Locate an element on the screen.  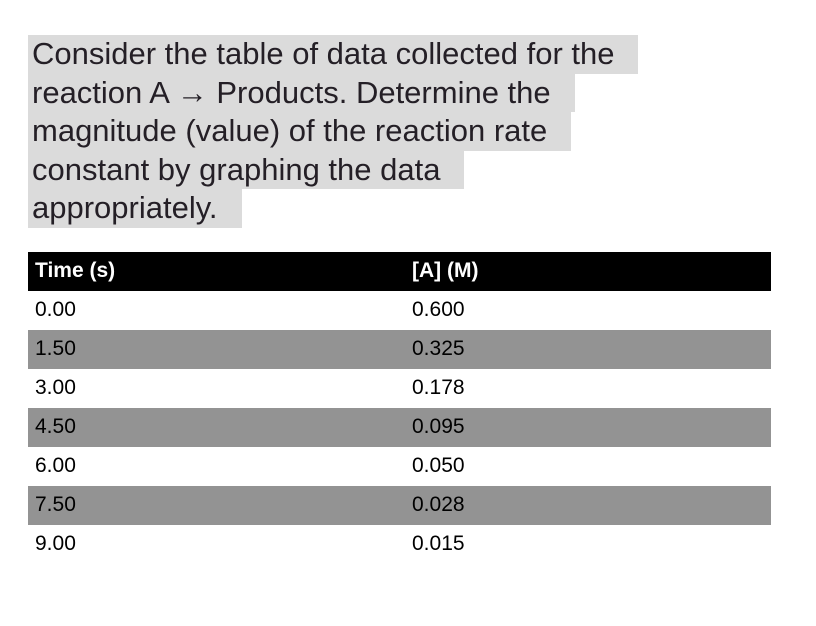
cell-time: 9.00 is located at coordinates (55, 544).